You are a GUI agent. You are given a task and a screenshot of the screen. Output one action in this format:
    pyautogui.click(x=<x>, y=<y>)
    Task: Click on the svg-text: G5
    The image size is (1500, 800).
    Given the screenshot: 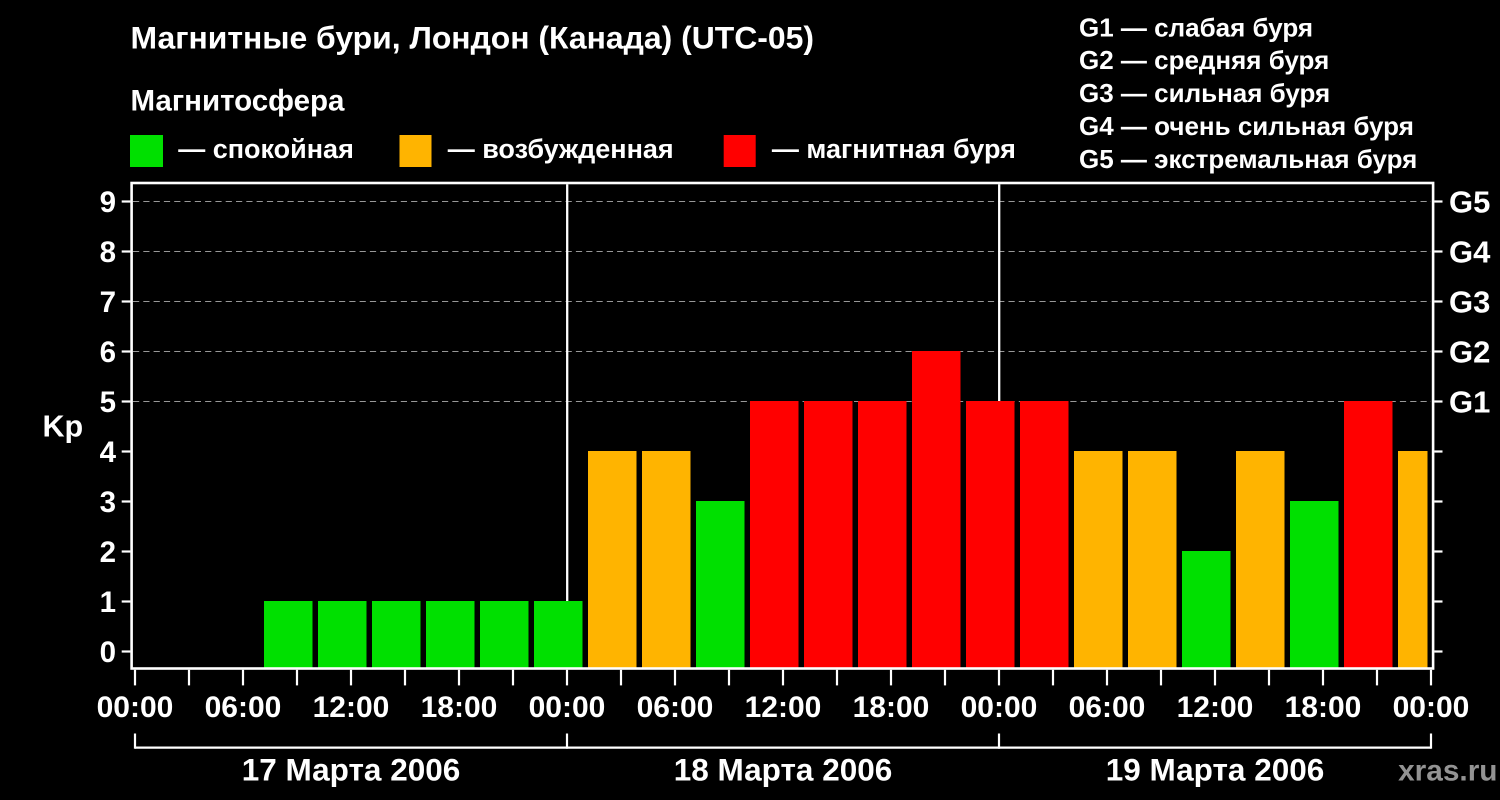 What is the action you would take?
    pyautogui.click(x=1469, y=201)
    